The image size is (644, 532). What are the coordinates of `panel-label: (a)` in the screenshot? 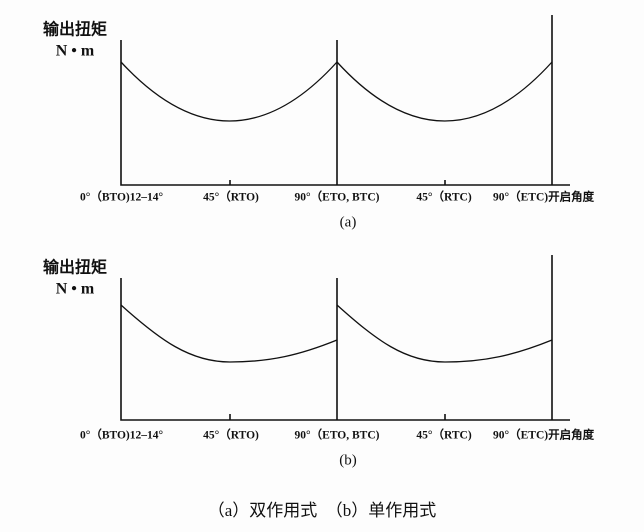 It's located at (348, 222).